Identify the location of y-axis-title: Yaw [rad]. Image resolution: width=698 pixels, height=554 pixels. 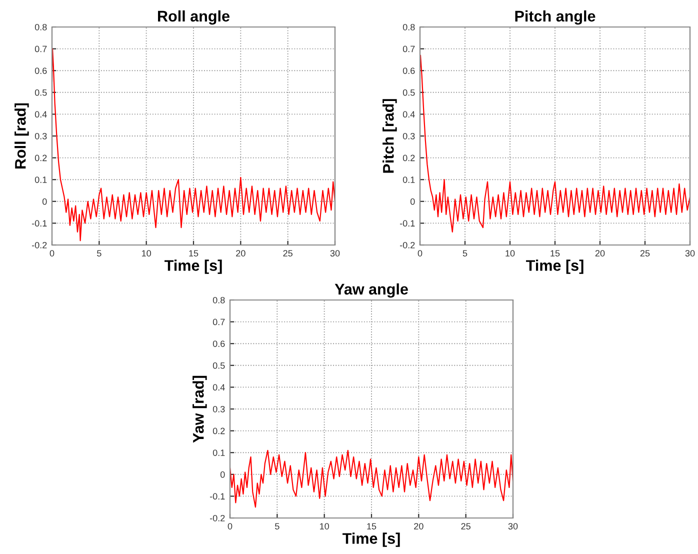
(199, 409).